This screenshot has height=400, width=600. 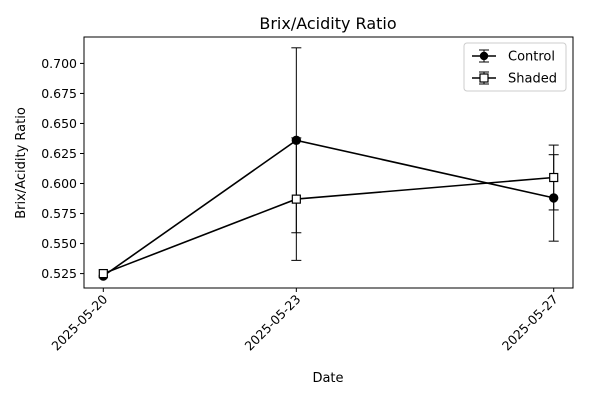 I want to click on y-tick-label: 0.650, so click(x=59, y=123).